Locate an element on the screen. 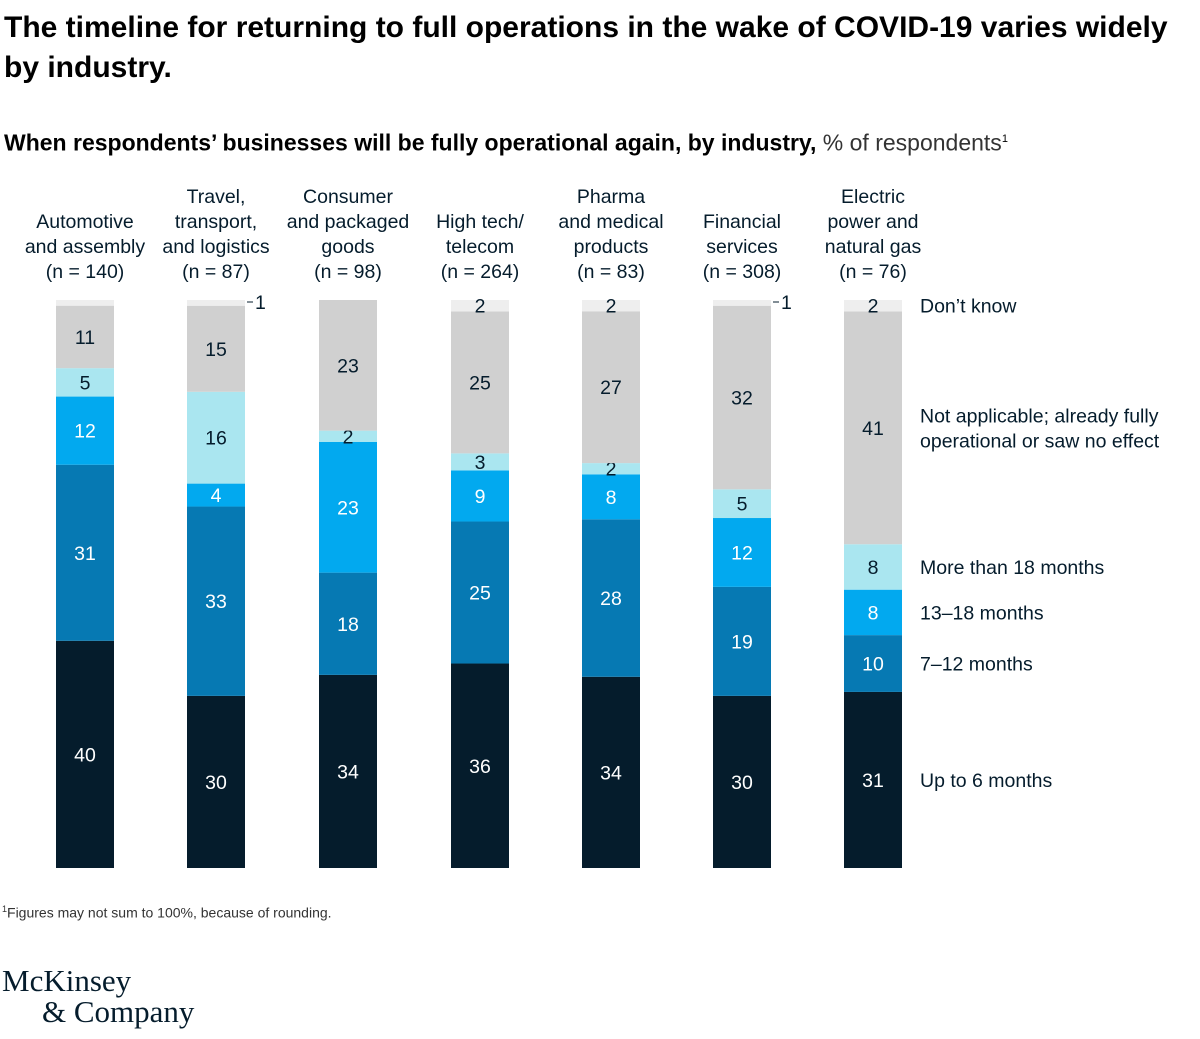 The width and height of the screenshot is (1200, 1039). category-label-line: telecom is located at coordinates (480, 247).